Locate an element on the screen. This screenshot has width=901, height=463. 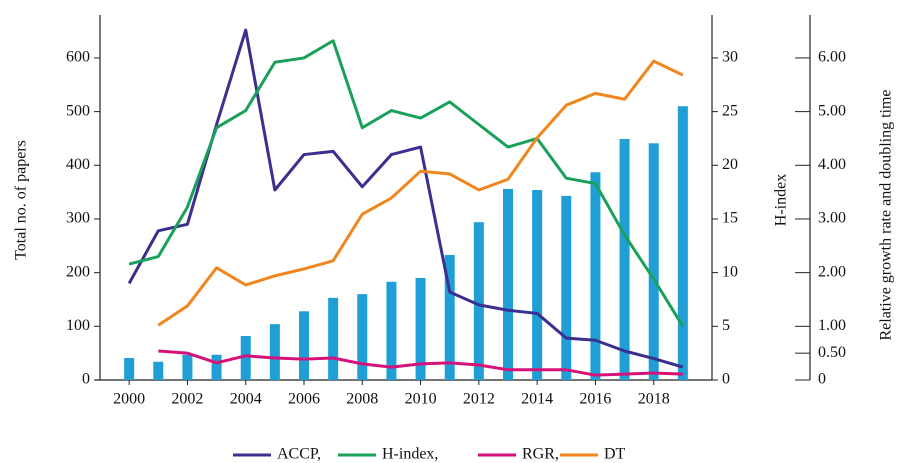
legend-label: DT is located at coordinates (615, 454).